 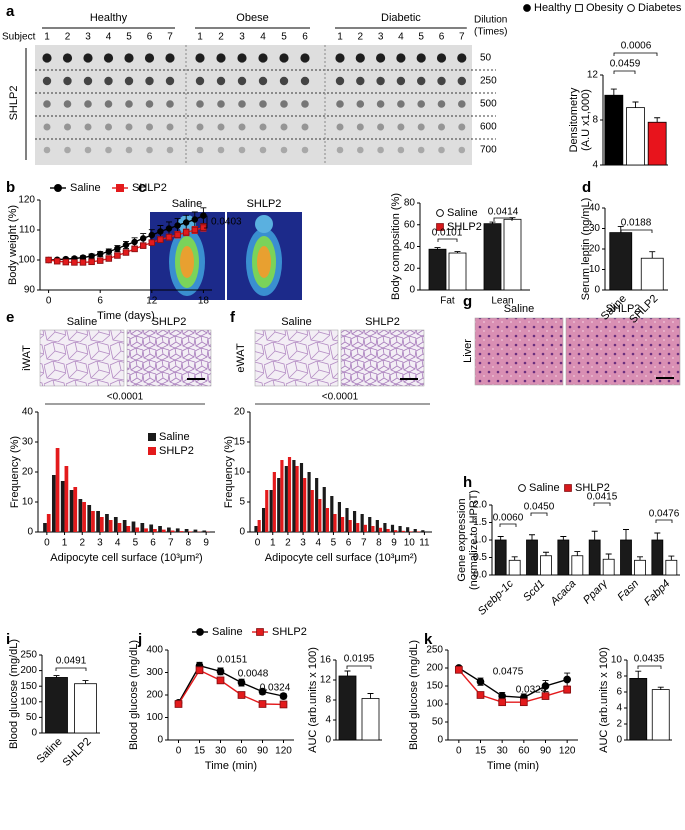 What do you see at coordinates (240, 442) in the screenshot?
I see `y-tick-label: 15` at bounding box center [240, 442].